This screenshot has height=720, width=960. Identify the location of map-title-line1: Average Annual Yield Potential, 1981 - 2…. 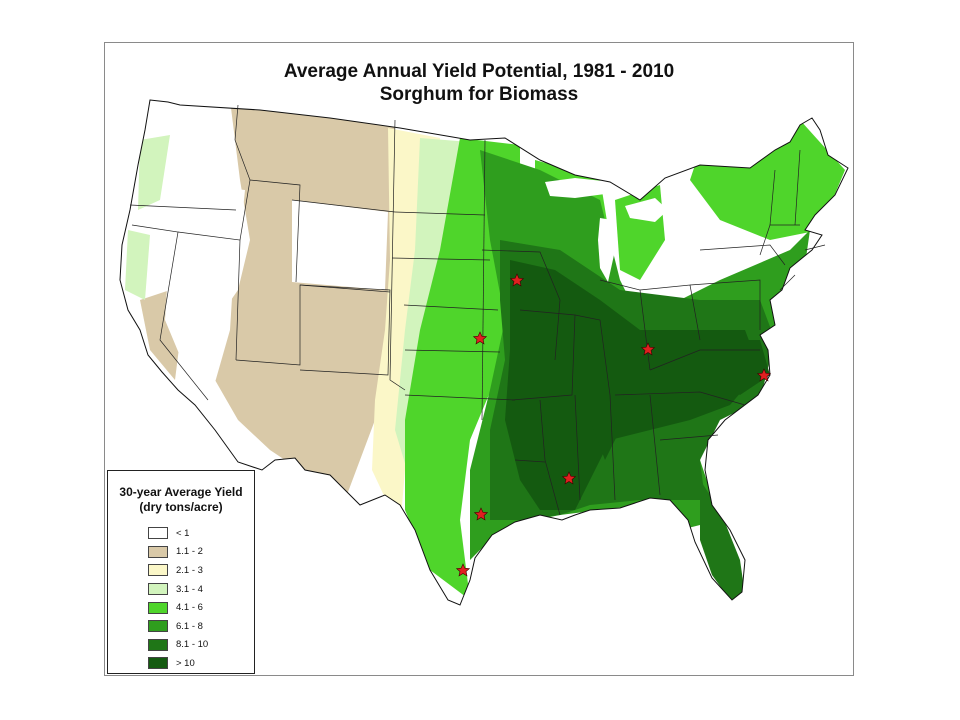
(479, 71).